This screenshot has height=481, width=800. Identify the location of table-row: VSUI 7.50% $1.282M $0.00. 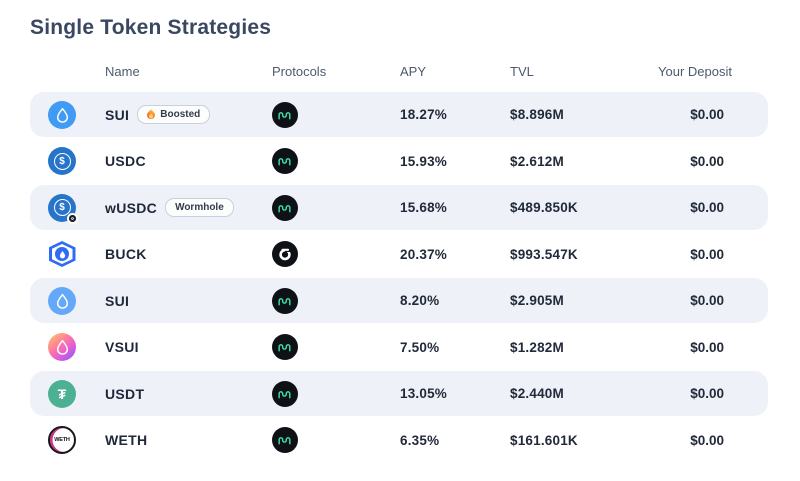
(399, 347).